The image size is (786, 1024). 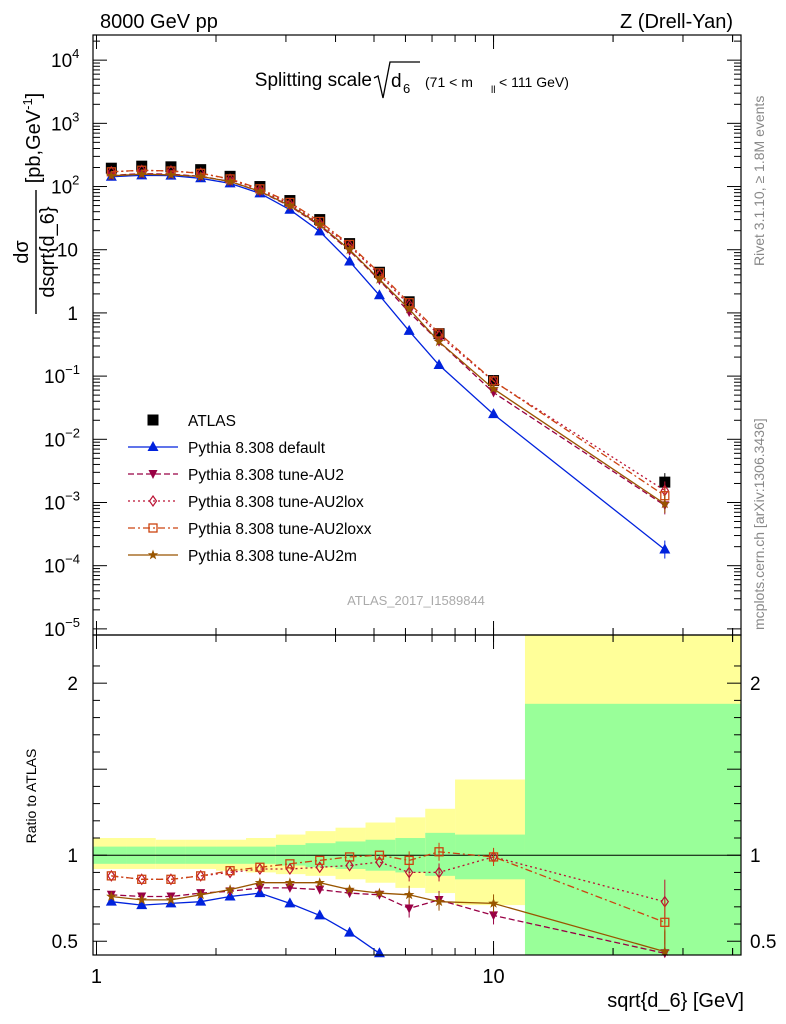 I want to click on mcplots-label: mcplots.cern.ch [arXiv:1306.3436], so click(x=759, y=524).